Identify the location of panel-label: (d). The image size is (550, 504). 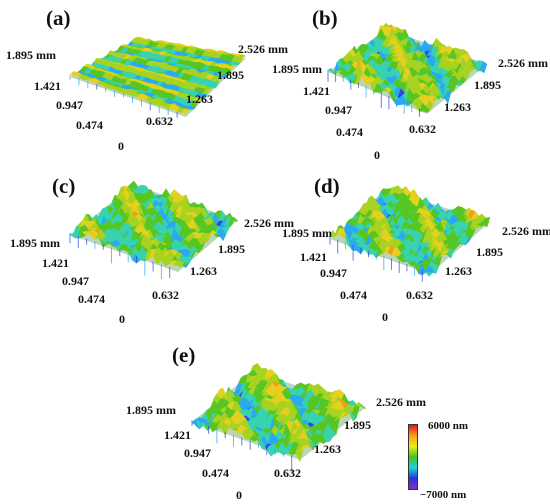
(327, 186).